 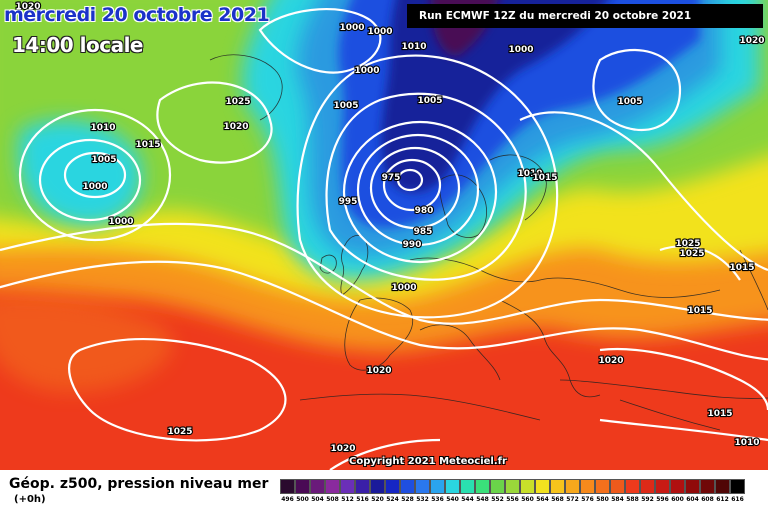 What do you see at coordinates (348, 202) in the screenshot?
I see `isobar-label: 995` at bounding box center [348, 202].